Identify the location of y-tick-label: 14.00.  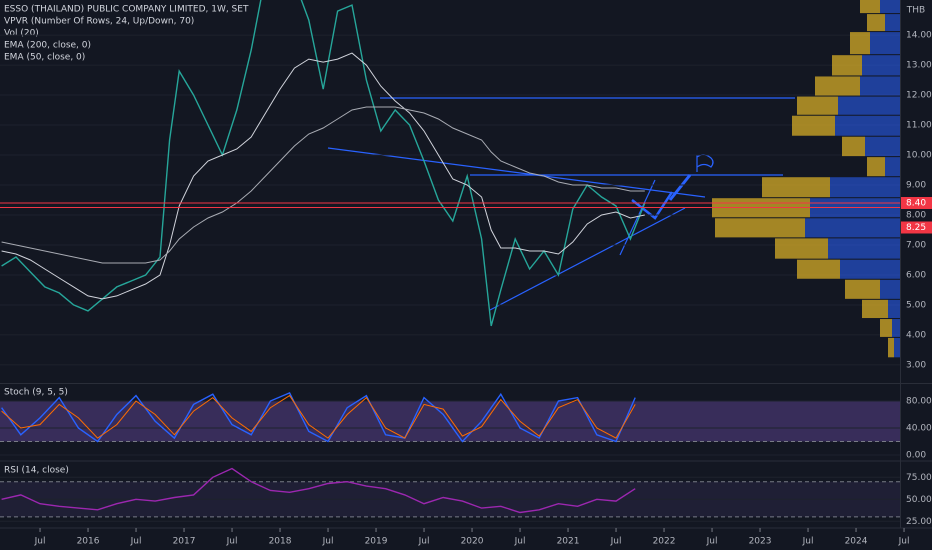
(919, 36).